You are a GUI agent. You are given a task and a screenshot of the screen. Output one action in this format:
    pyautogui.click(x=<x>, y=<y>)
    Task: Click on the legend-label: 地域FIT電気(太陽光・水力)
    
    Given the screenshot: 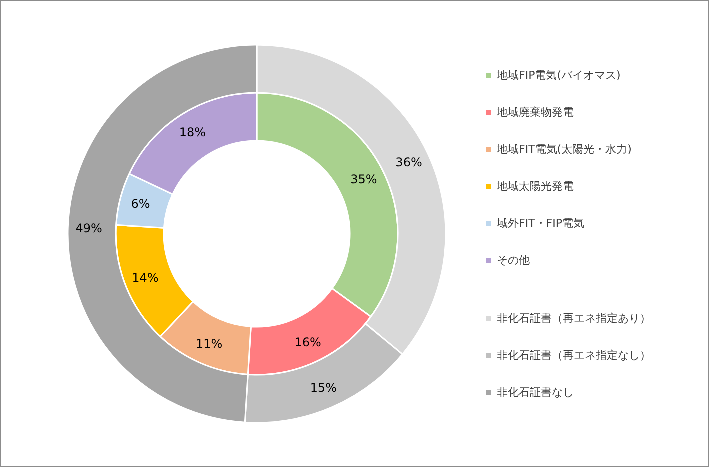 What is the action you would take?
    pyautogui.click(x=564, y=149)
    